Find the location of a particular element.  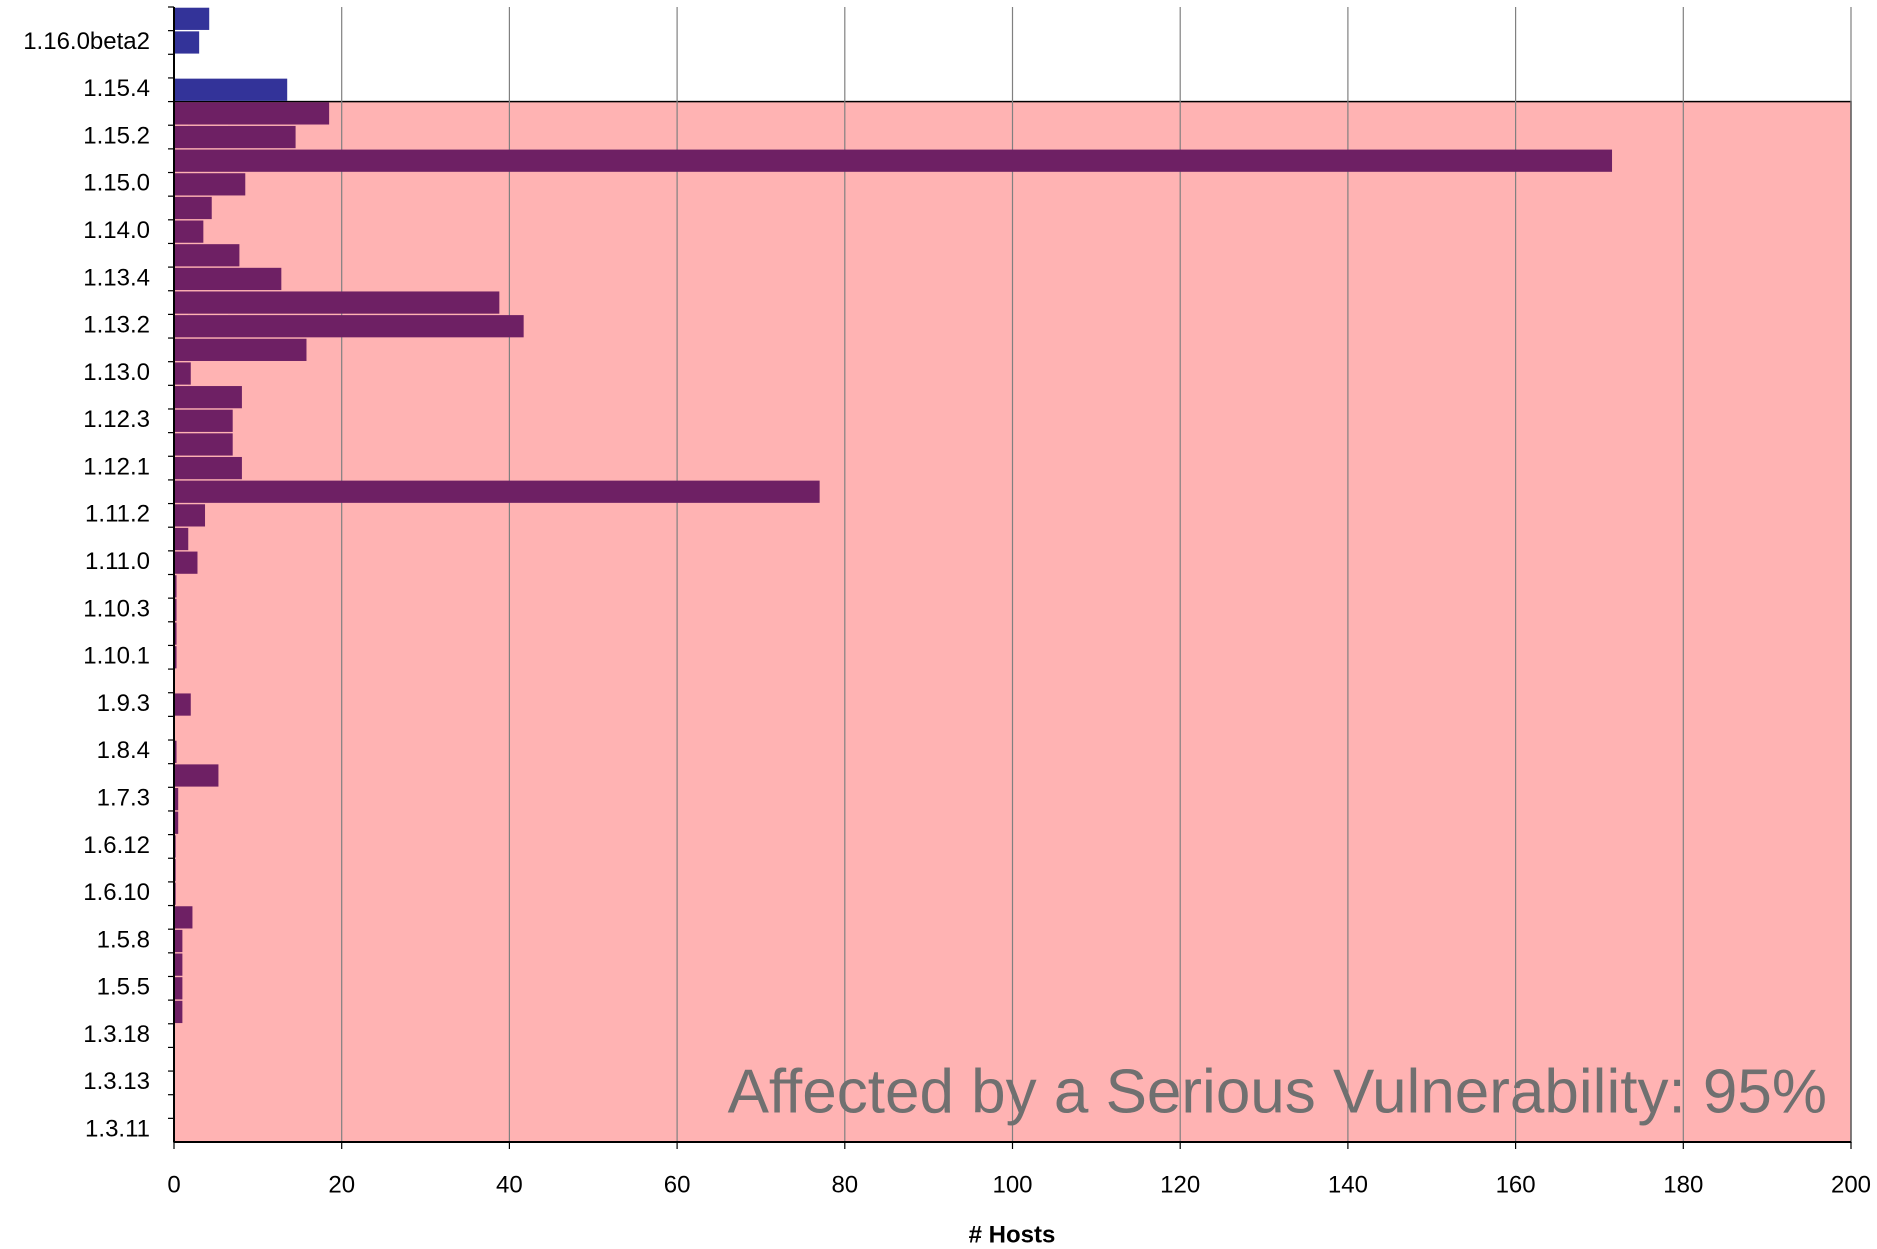

y-tick-label: 1.6.10 is located at coordinates (116, 892).